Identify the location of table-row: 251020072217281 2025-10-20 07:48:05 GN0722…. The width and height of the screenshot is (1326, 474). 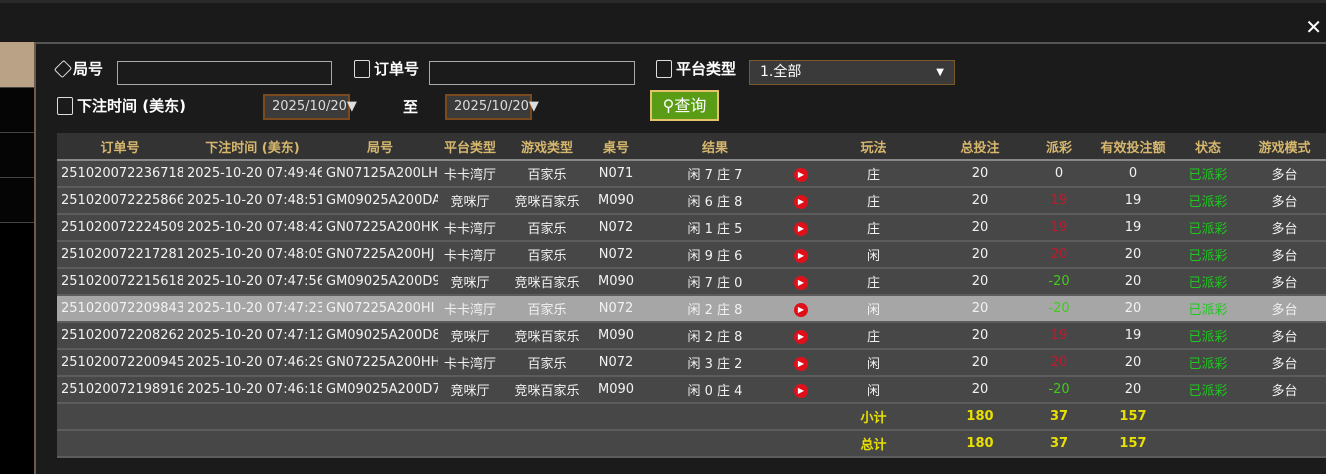
(691, 255).